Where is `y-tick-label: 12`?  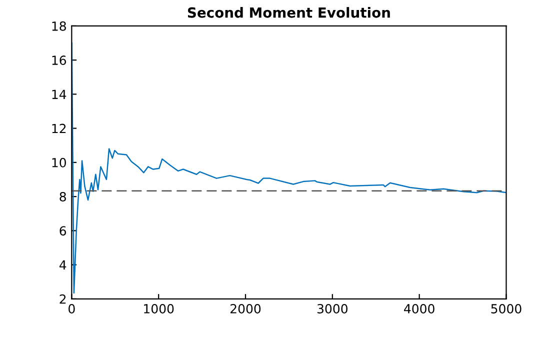
y-tick-label: 12 is located at coordinates (59, 129).